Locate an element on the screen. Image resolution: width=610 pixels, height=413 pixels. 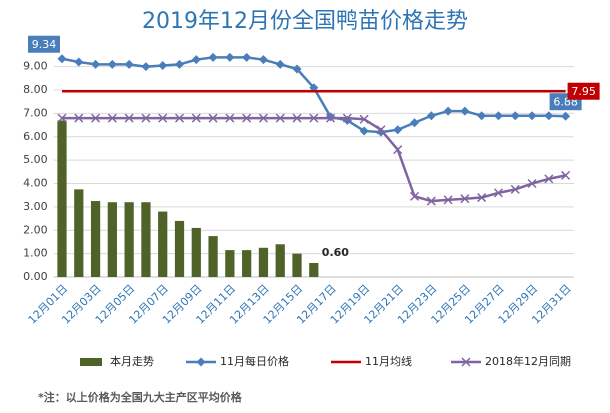
y-tick-label: 4.00 is located at coordinates (35, 183).